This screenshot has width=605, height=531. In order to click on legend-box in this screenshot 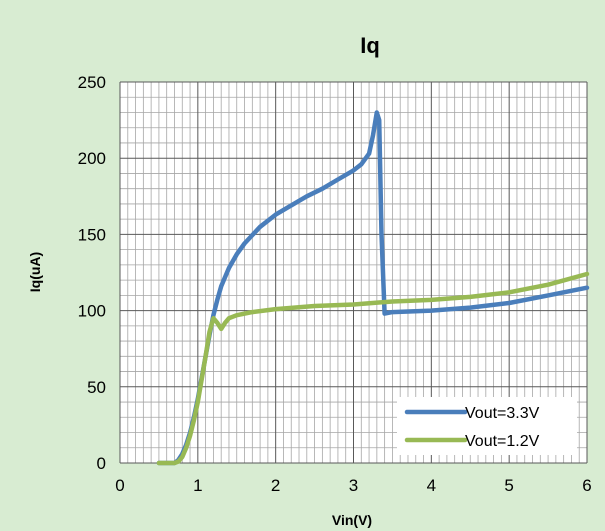, I will do `click(487, 426)`.